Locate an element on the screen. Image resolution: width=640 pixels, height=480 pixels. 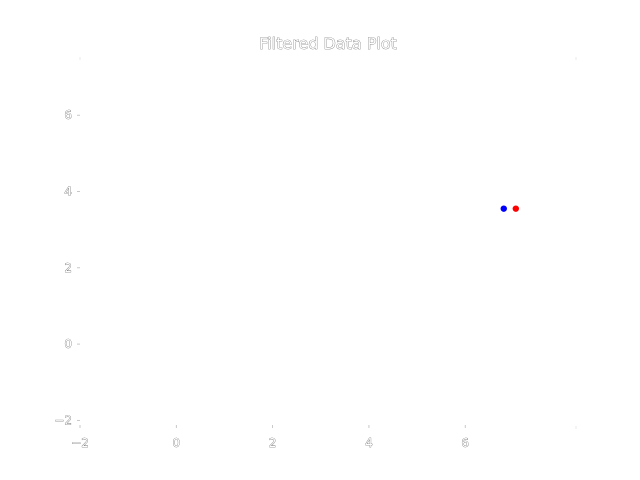
y-tick-label: −2 is located at coordinates (63, 420).